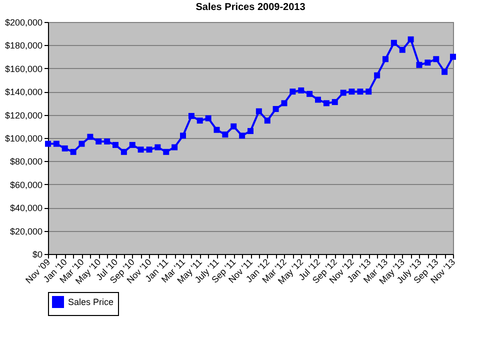 The height and width of the screenshot is (342, 500). Describe the element at coordinates (23, 139) in the screenshot. I see `y-tick-label: $100,000` at that location.